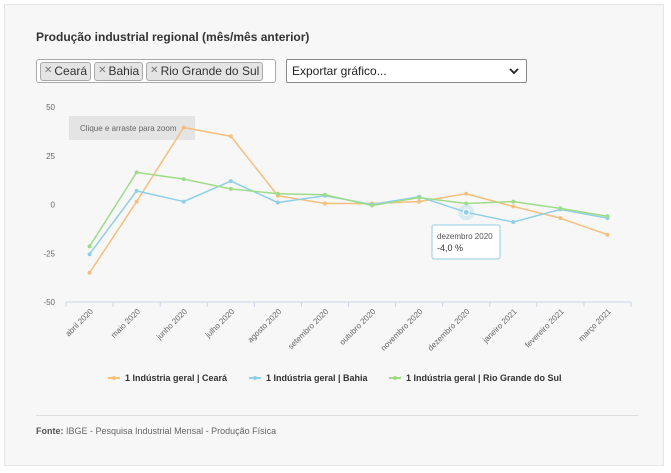  What do you see at coordinates (449, 330) in the screenshot?
I see `x-tick-label: dezembro 2020` at bounding box center [449, 330].